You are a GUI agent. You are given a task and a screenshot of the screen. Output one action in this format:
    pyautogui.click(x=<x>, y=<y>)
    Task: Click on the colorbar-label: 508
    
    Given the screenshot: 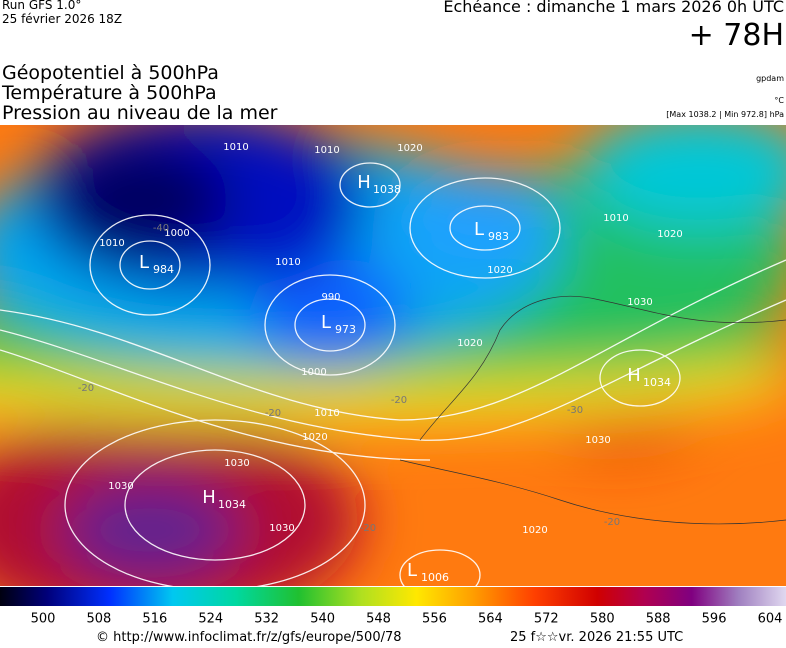 What is the action you would take?
    pyautogui.click(x=99, y=619)
    